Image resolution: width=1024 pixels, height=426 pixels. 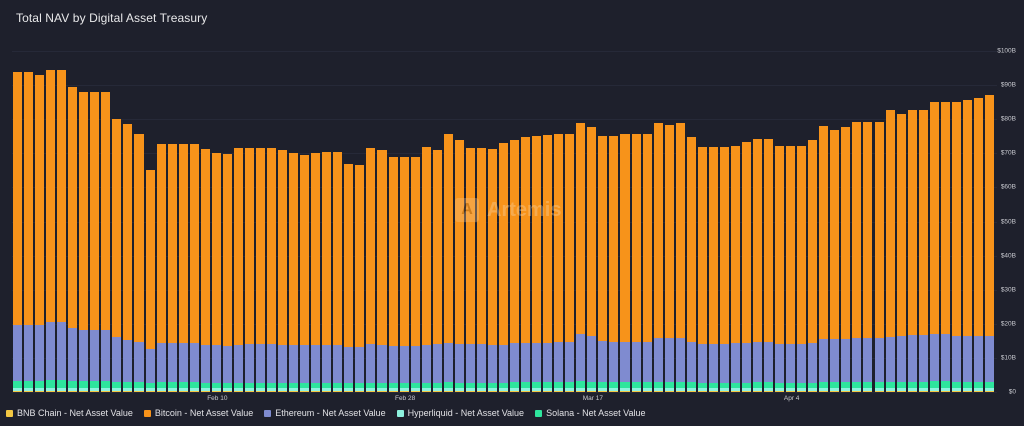 I want to click on legend-item: Hyperliquid - Net Asset Value, so click(x=460, y=413).